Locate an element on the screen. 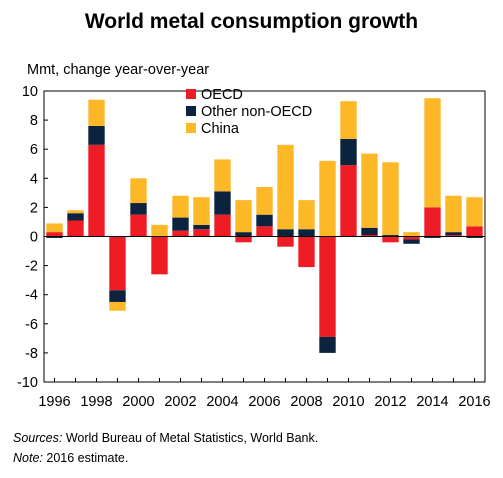 Image resolution: width=503 pixels, height=478 pixels. bar-china-2010 is located at coordinates (348, 120).